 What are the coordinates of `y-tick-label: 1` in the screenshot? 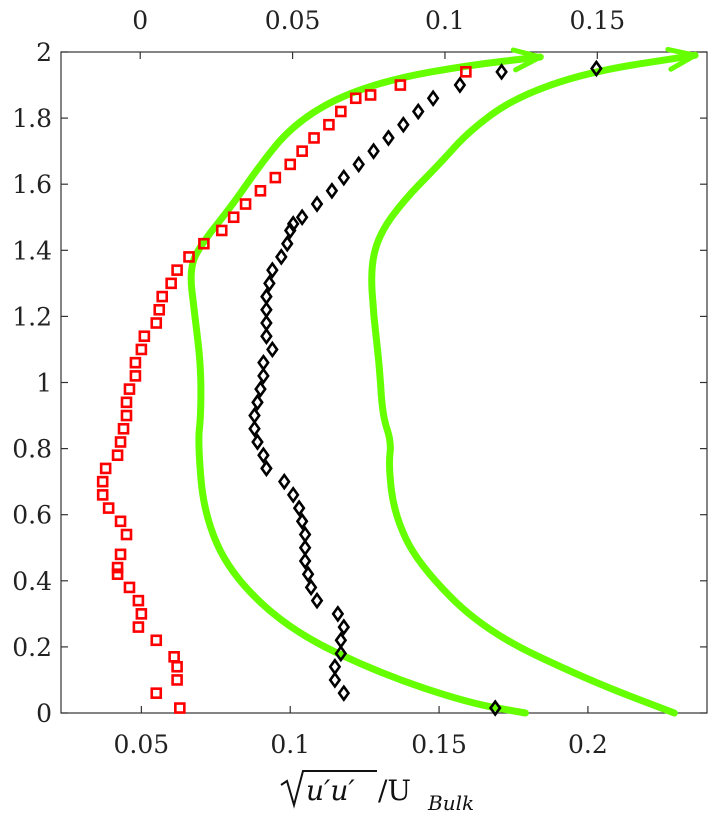 It's located at (44, 383).